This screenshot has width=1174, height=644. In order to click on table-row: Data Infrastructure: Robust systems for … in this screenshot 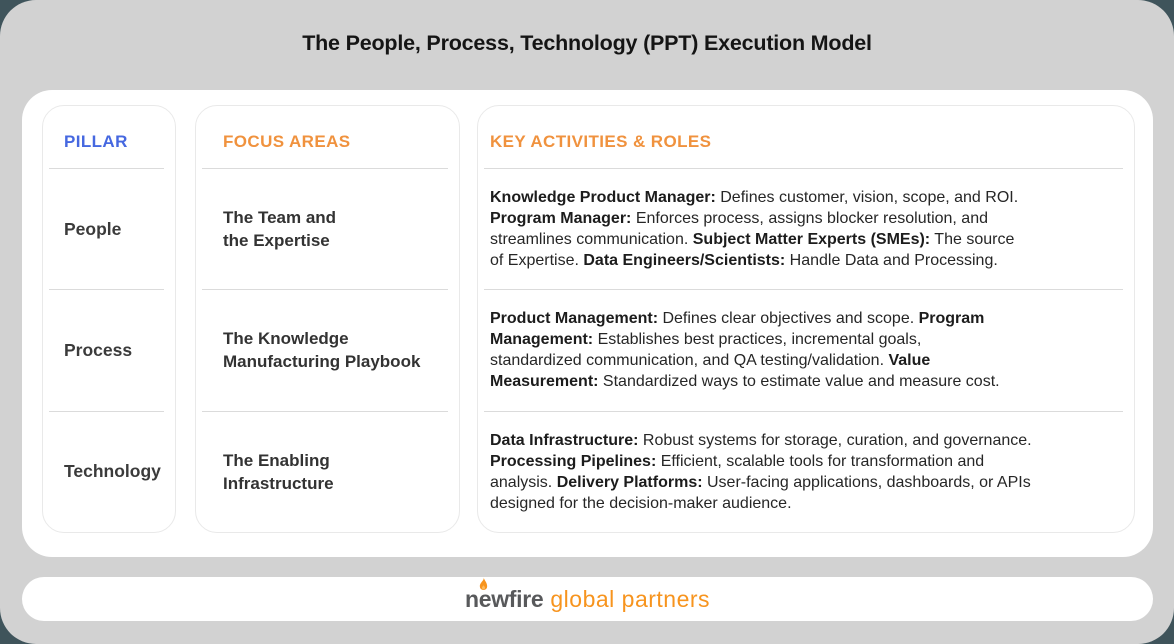, I will do `click(806, 472)`.